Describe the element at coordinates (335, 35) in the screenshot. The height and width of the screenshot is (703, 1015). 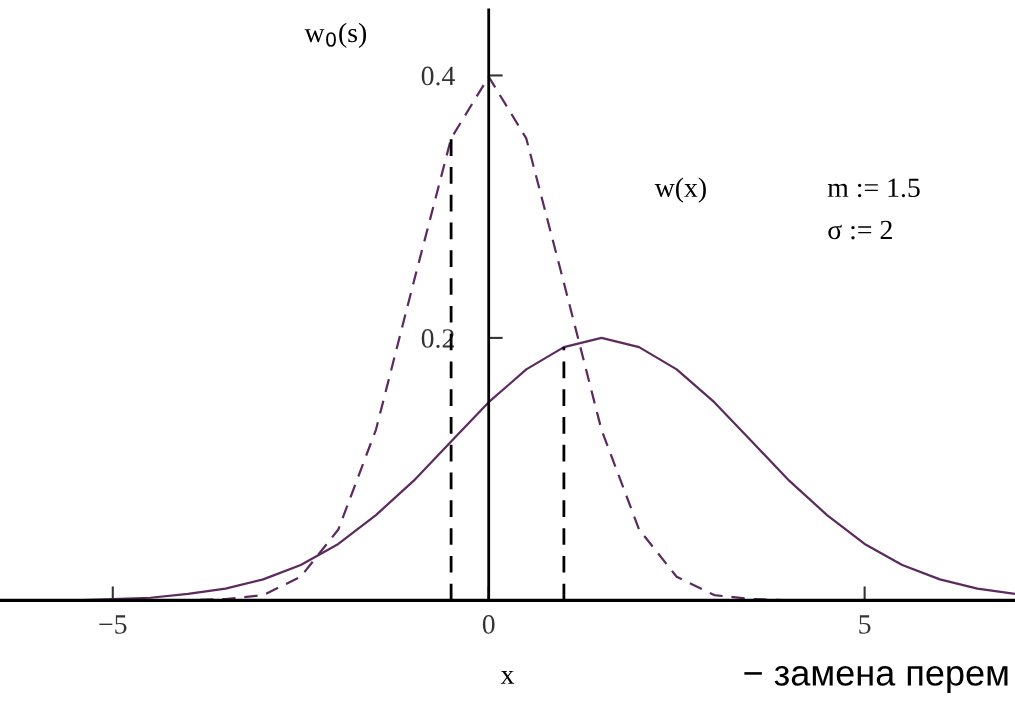
I see `annotation: w$_{0}$(s)` at that location.